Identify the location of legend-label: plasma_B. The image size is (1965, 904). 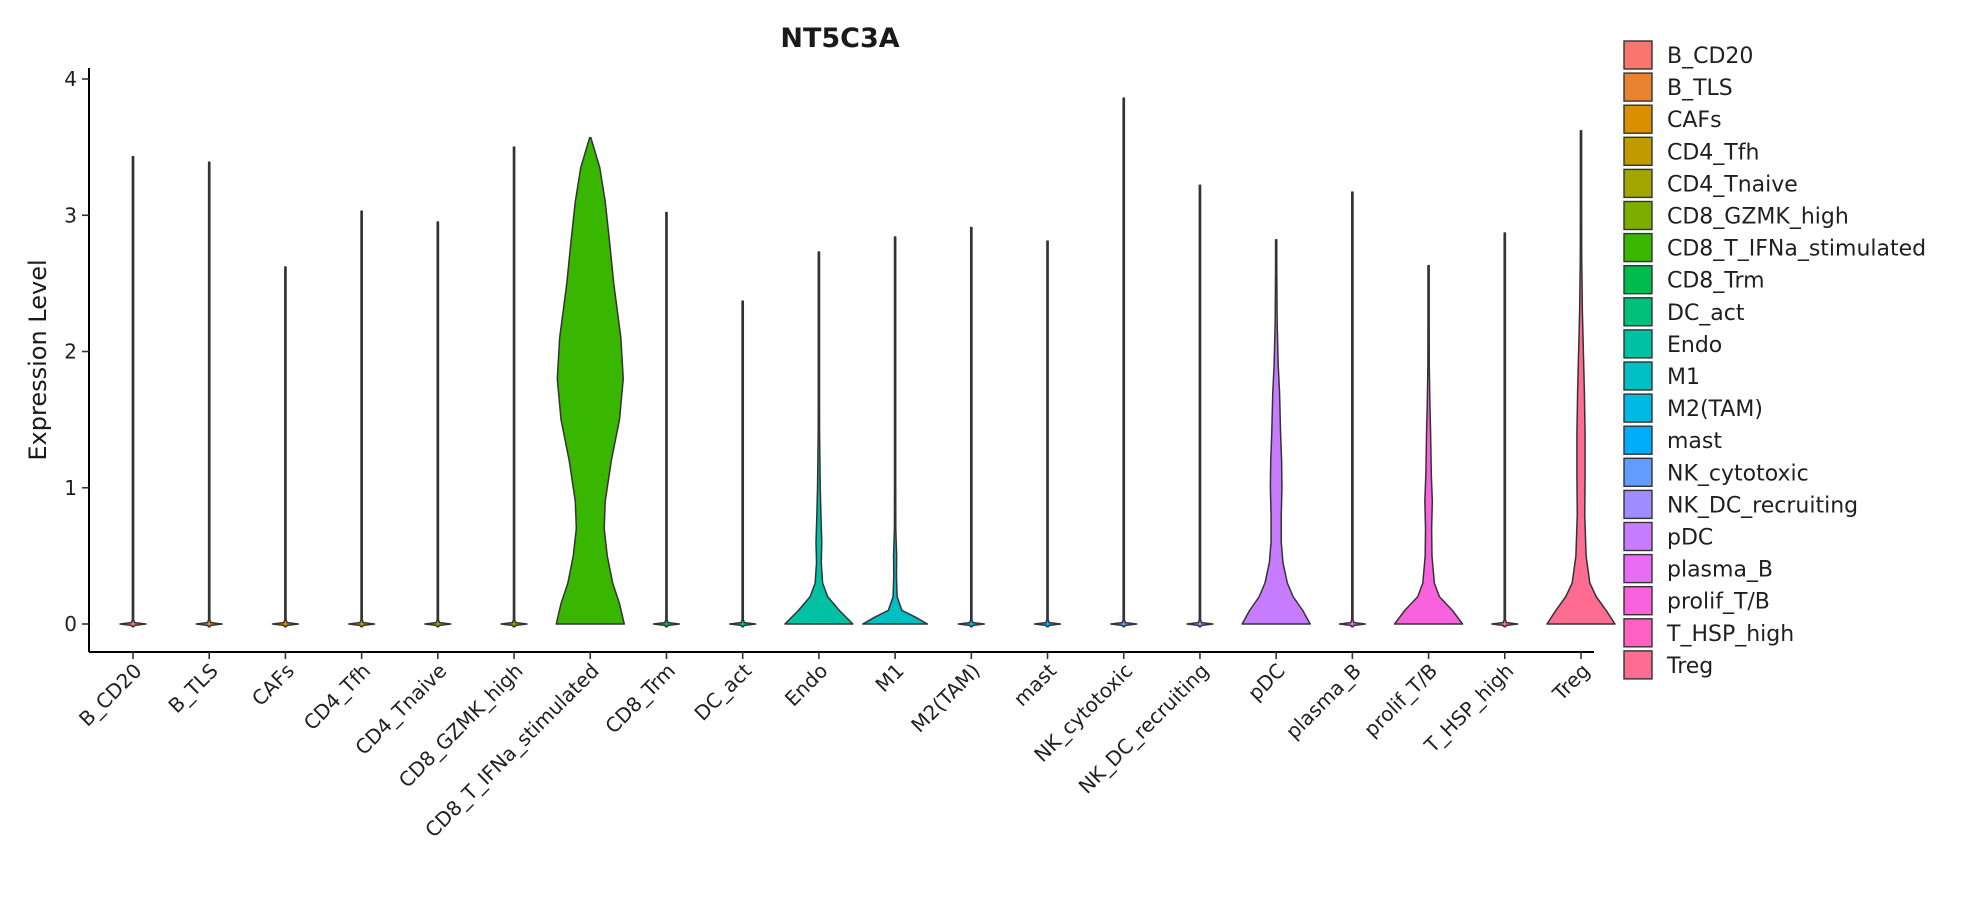
(1720, 570).